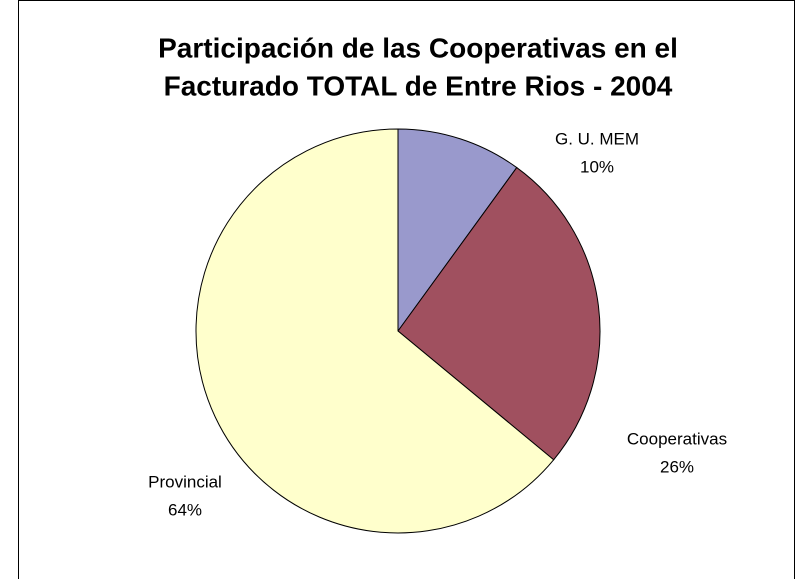  I want to click on chart-title: Facturado TOTAL de Entre Rios - 2004, so click(418, 85).